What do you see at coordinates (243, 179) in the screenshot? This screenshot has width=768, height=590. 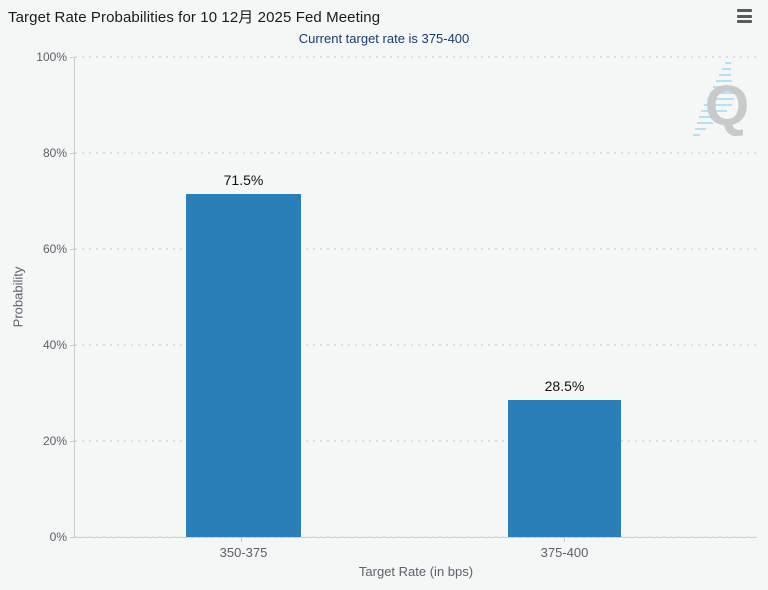 I see `bar-value-label: 71.5%` at bounding box center [243, 179].